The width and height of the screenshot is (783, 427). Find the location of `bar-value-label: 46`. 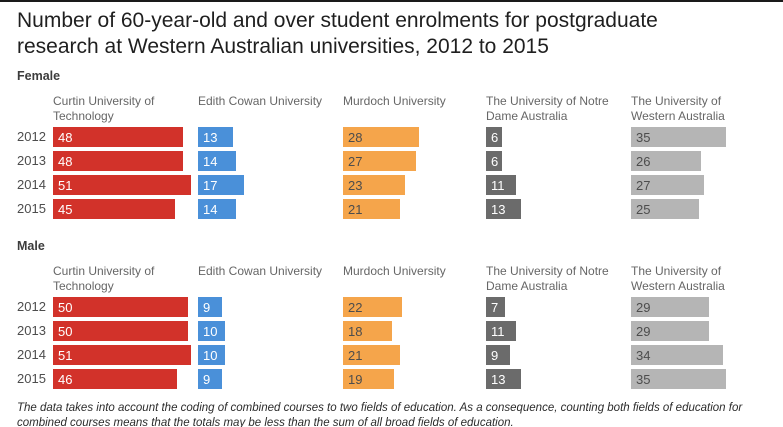

bar-value-label: 46 is located at coordinates (65, 379).